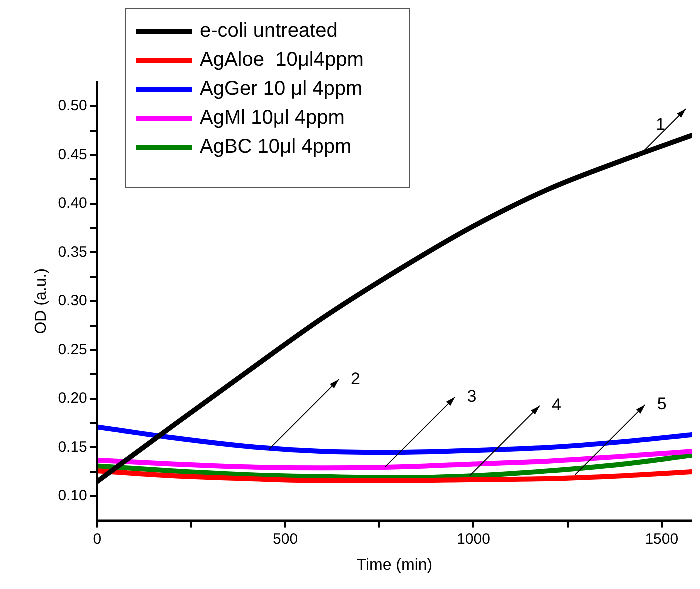 The image size is (700, 589). I want to click on y-tick-label: 0.10, so click(73, 496).